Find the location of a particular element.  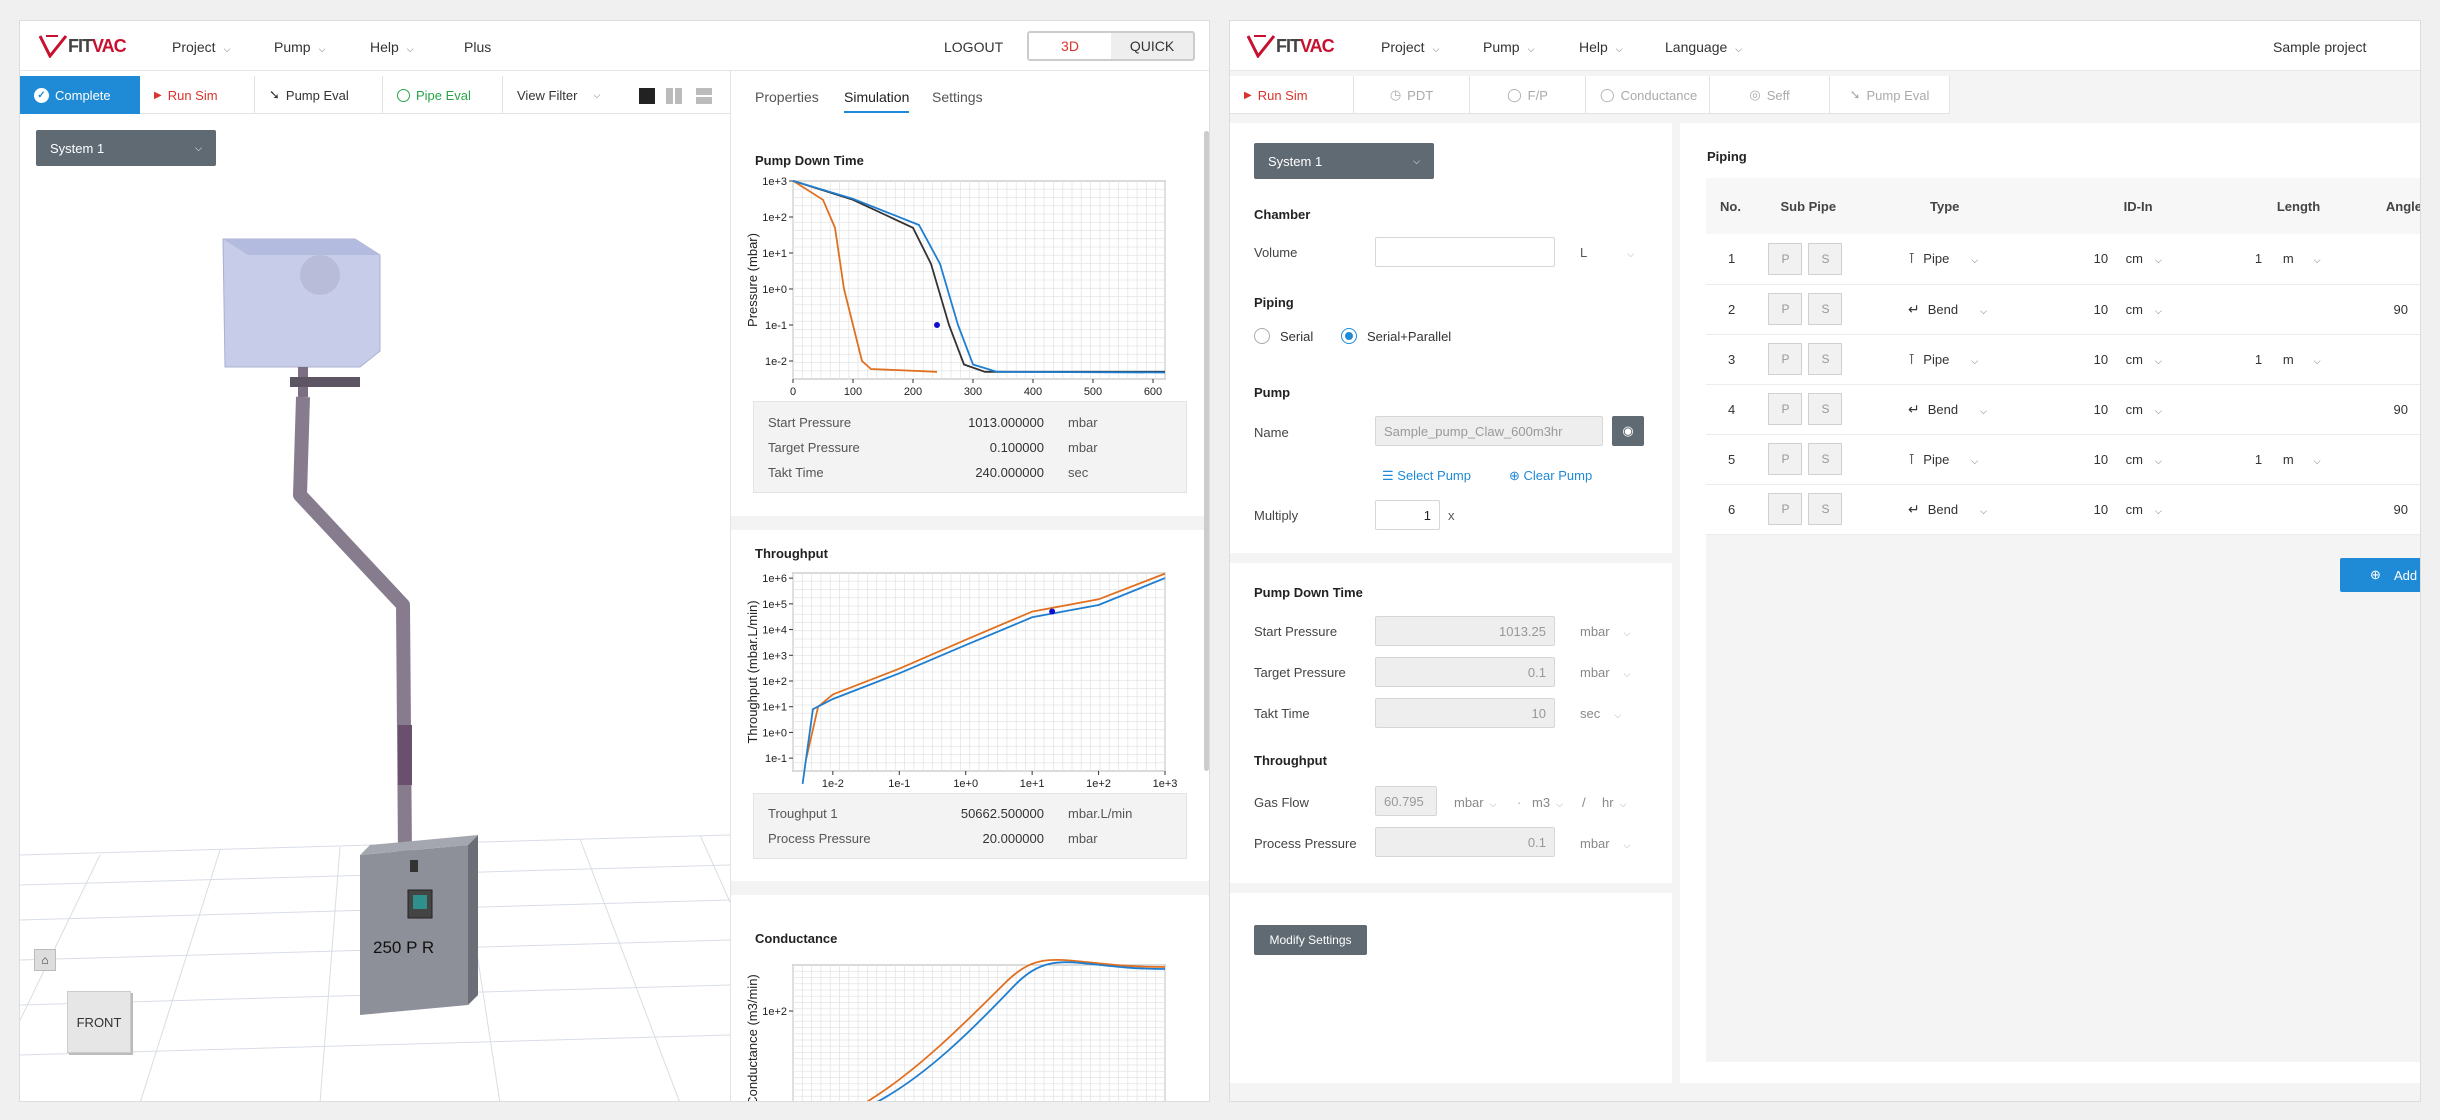

volume-unit-select: L ⌵ is located at coordinates (1607, 252).